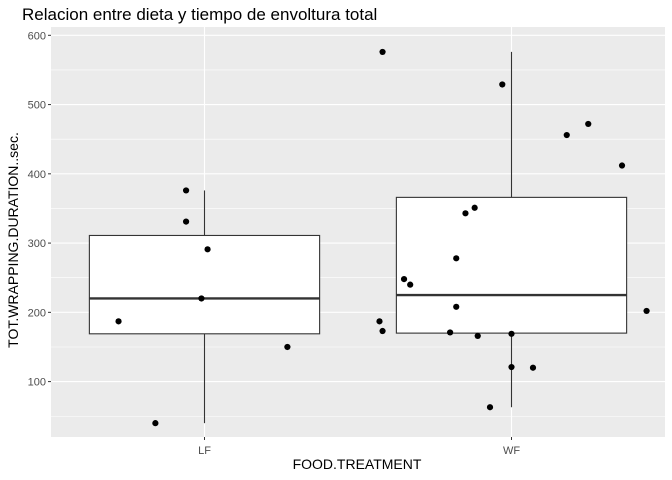 The width and height of the screenshot is (672, 480). Describe the element at coordinates (37, 383) in the screenshot. I see `y-tick-label: 100` at that location.